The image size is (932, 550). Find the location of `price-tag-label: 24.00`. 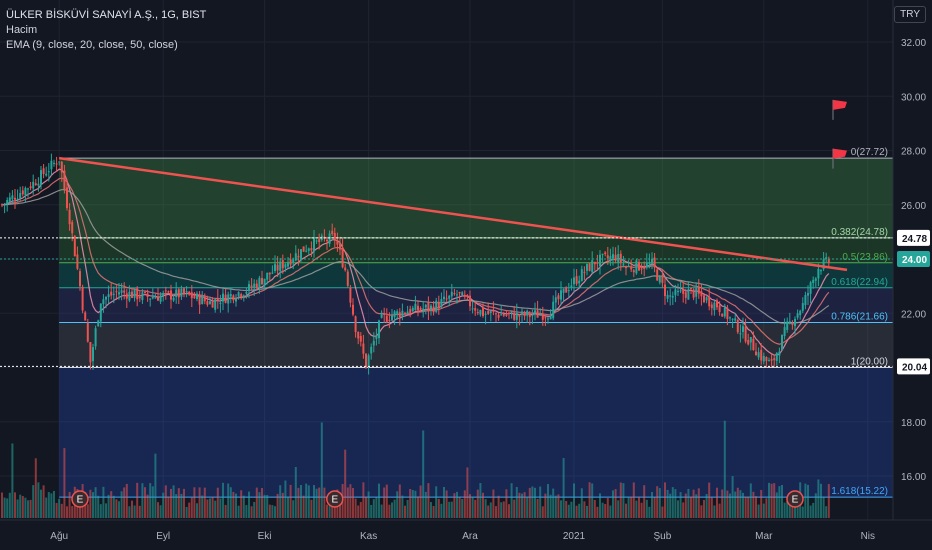

price-tag-label: 24.00 is located at coordinates (914, 260).